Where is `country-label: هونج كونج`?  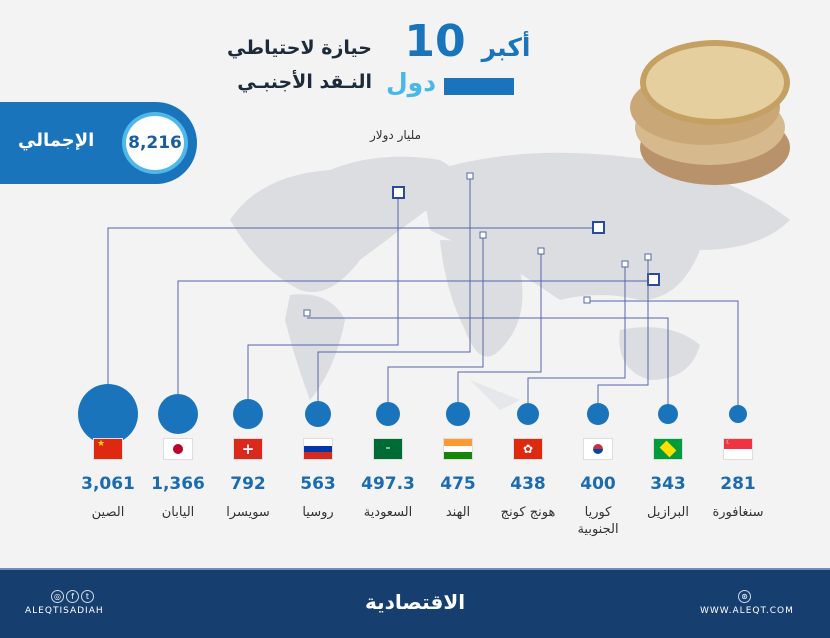
country-label: هونج كونج is located at coordinates (528, 512).